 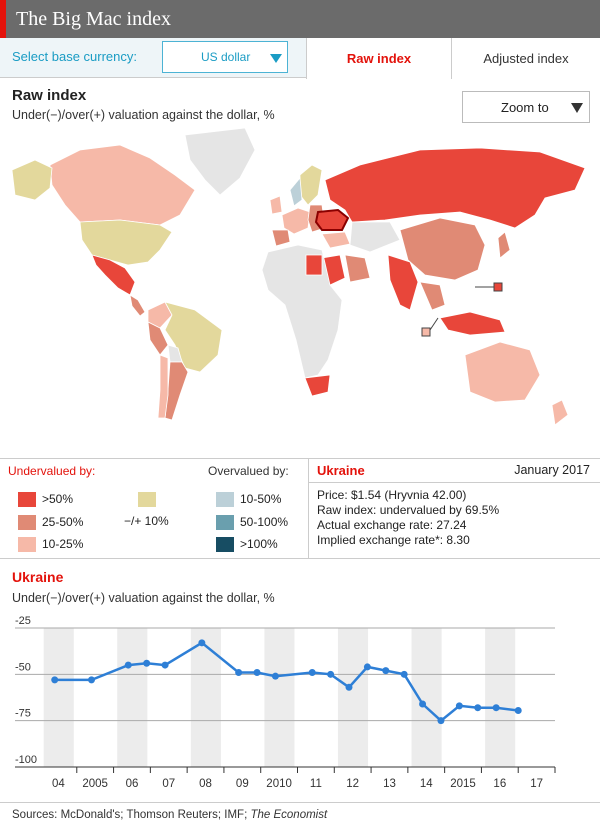 I want to click on x-tick-label: 13, so click(x=389, y=784).